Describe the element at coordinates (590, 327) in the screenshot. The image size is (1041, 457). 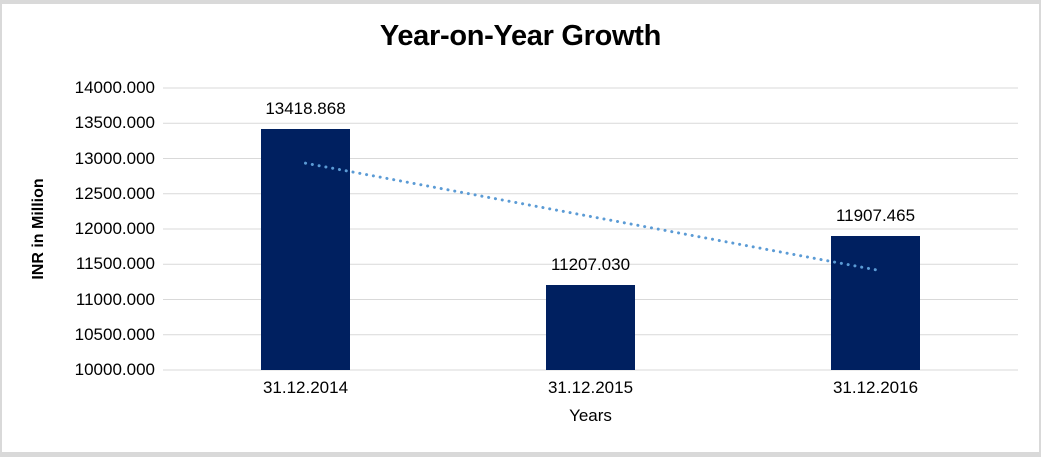
I see `bar-31.12.2015` at that location.